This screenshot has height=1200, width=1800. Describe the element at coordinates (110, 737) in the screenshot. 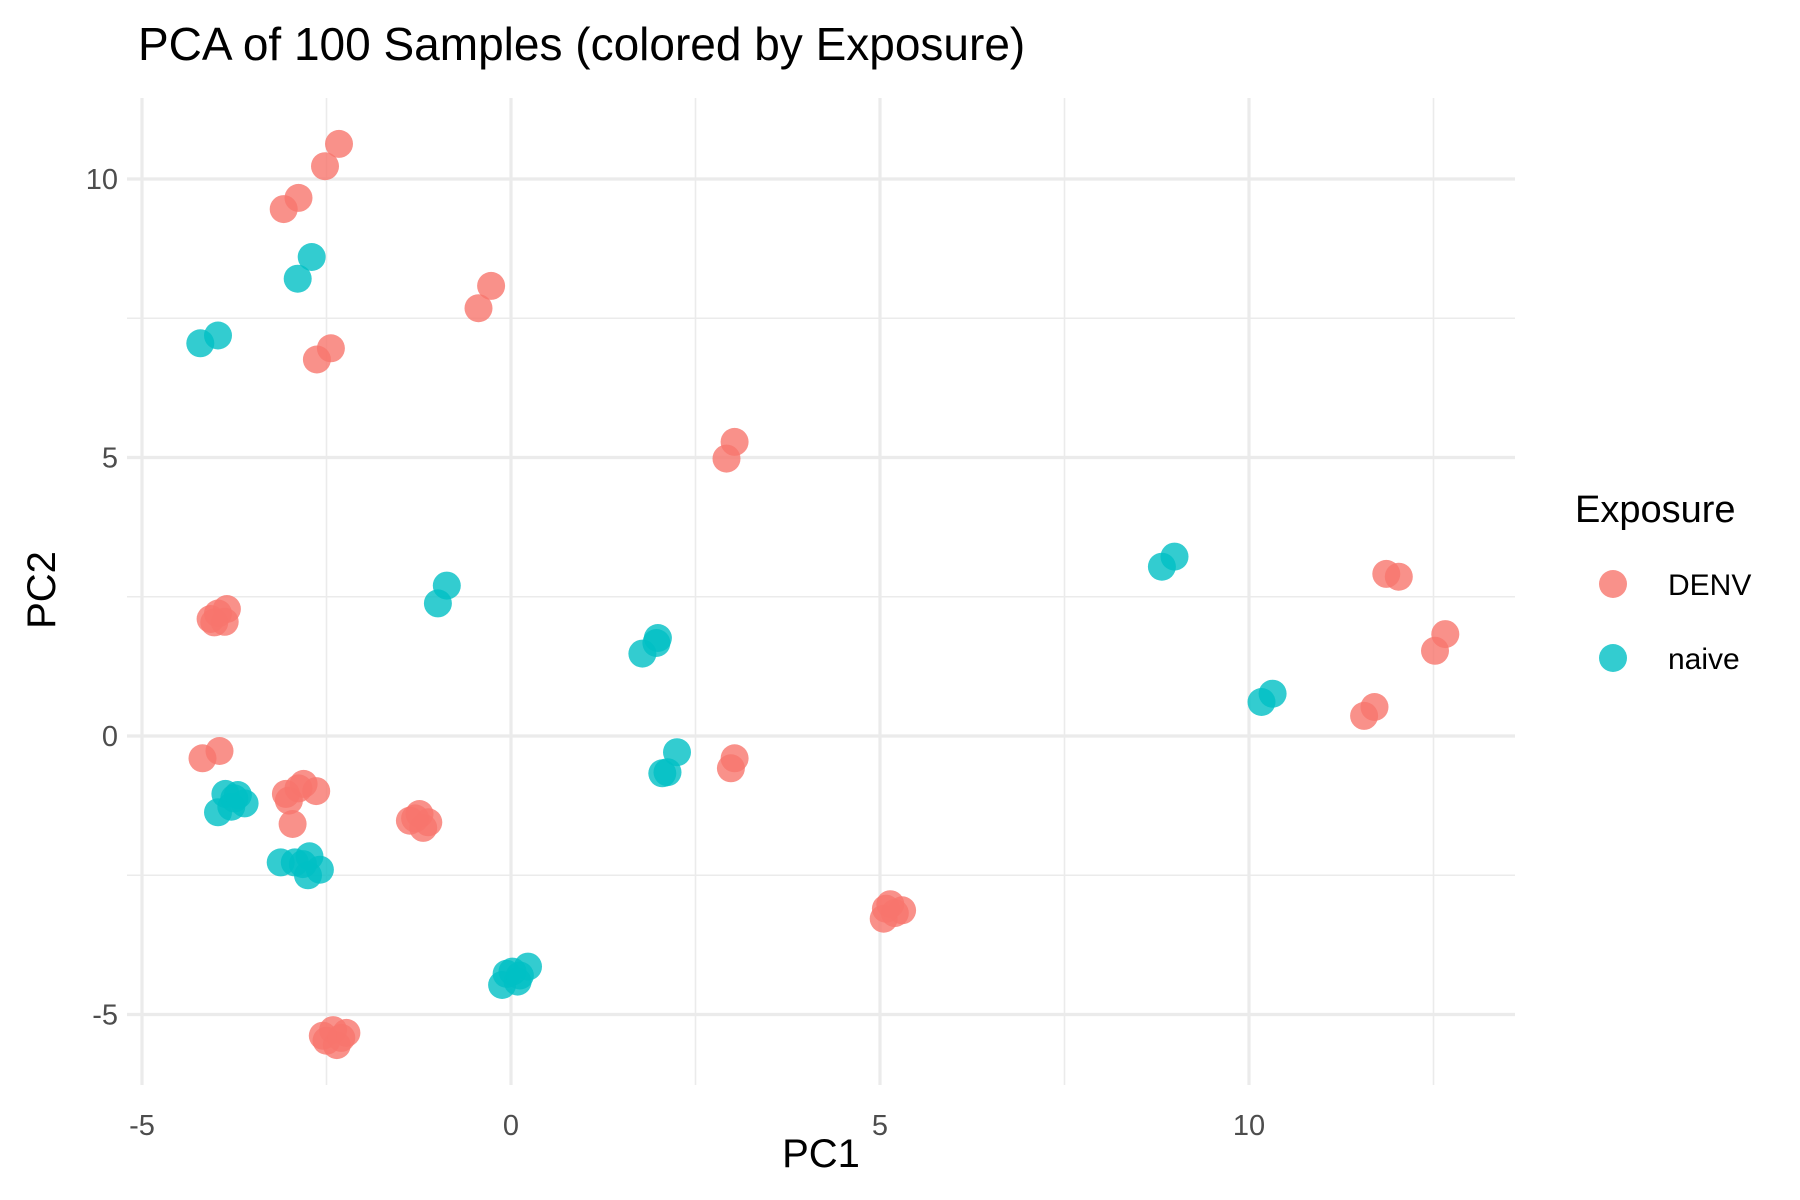

I see `y-tick-label: 0` at that location.